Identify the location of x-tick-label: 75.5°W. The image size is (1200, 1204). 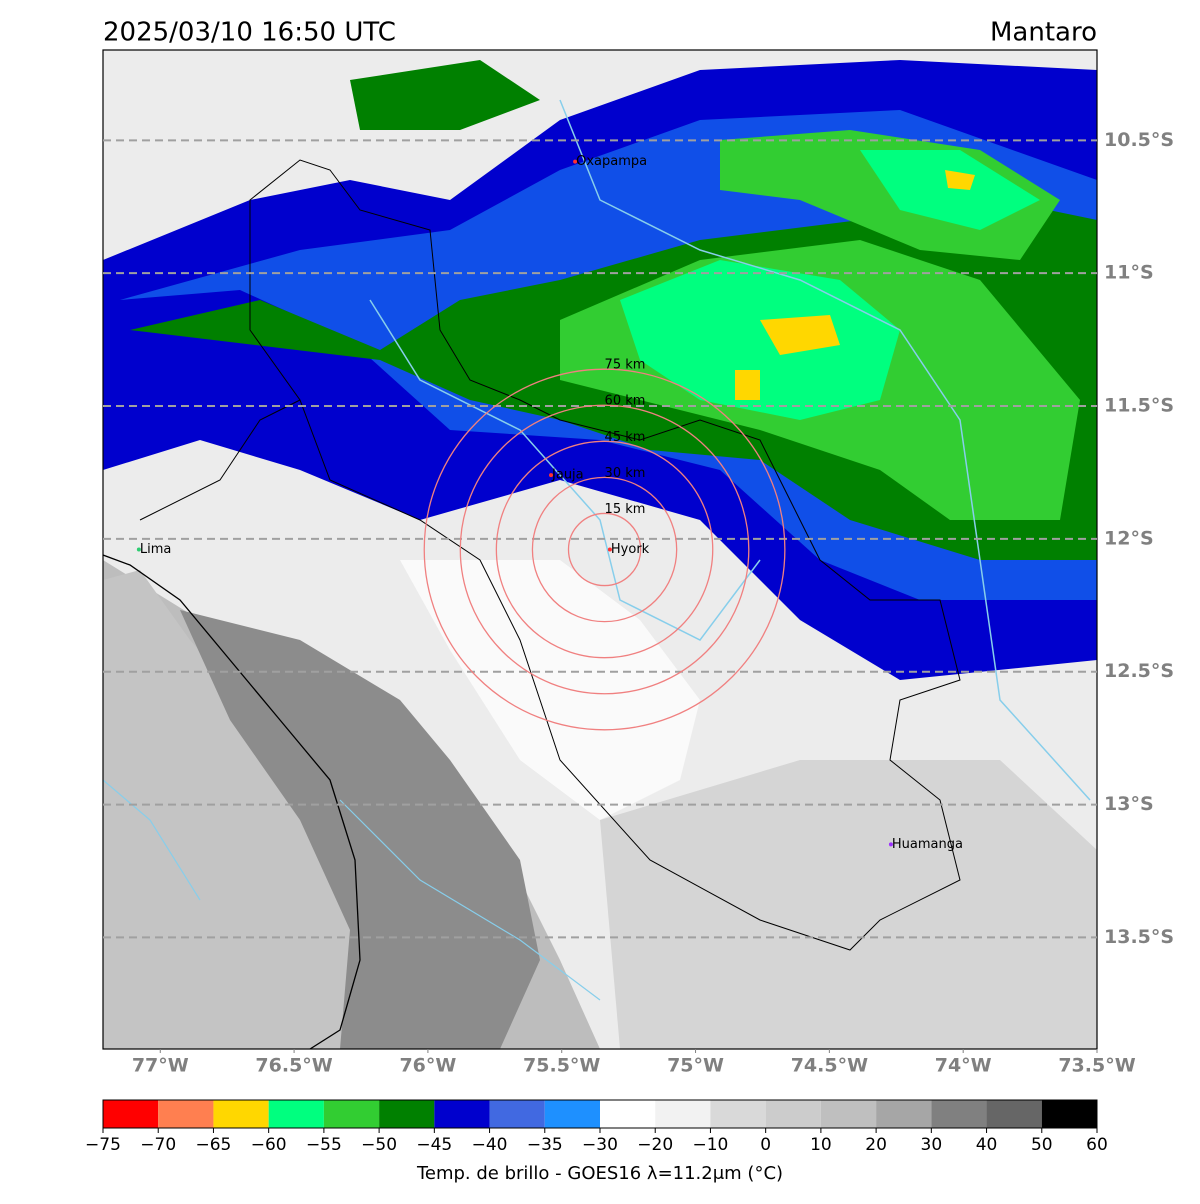
(561, 1066).